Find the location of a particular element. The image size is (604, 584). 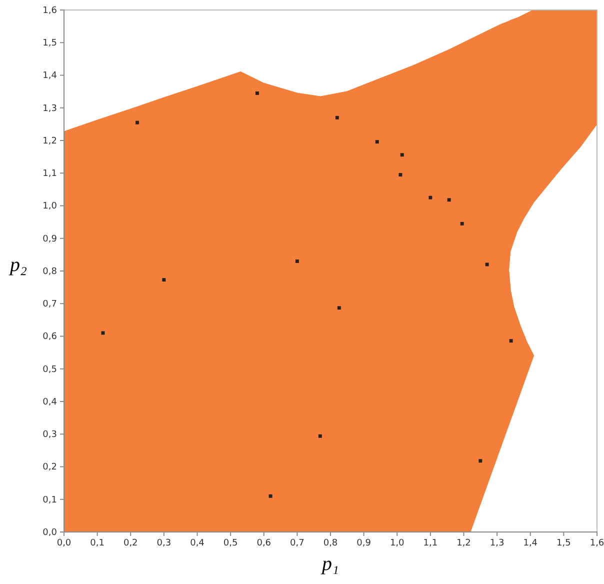

y-tick-label: 1,6 is located at coordinates (50, 11).